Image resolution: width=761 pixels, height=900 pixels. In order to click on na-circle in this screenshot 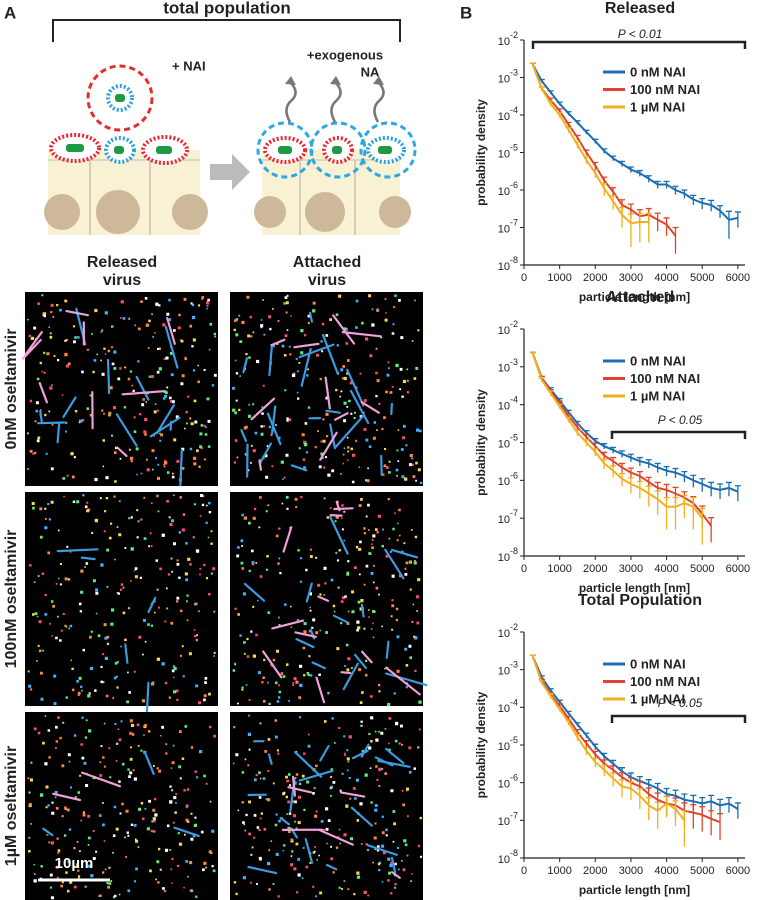, I will do `click(338, 150)`.